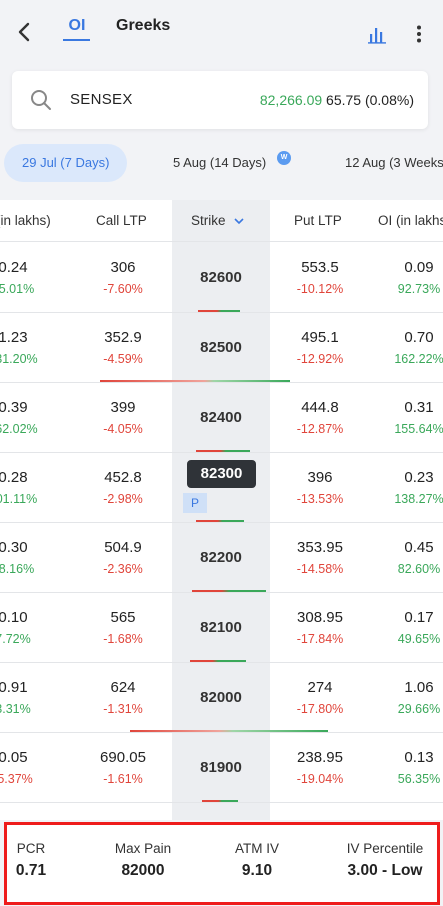 This screenshot has width=443, height=906. What do you see at coordinates (419, 639) in the screenshot?
I see `put-oi-change: 49.65%` at bounding box center [419, 639].